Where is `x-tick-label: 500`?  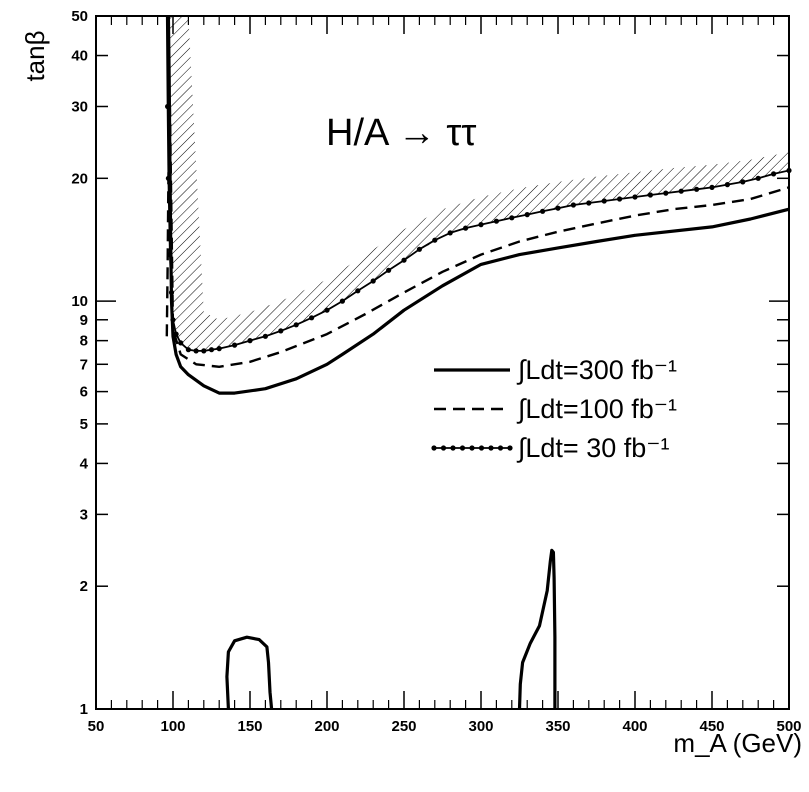 x-tick-label: 500 is located at coordinates (788, 726).